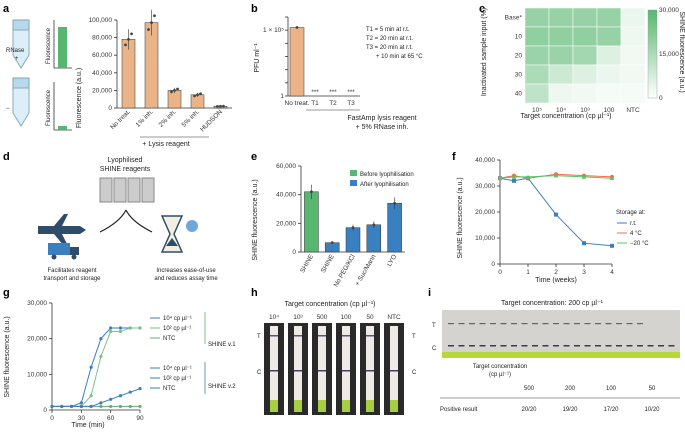 This screenshot has height=435, width=685. What do you see at coordinates (609, 110) in the screenshot?
I see `c-col-label: 100` at bounding box center [609, 110].